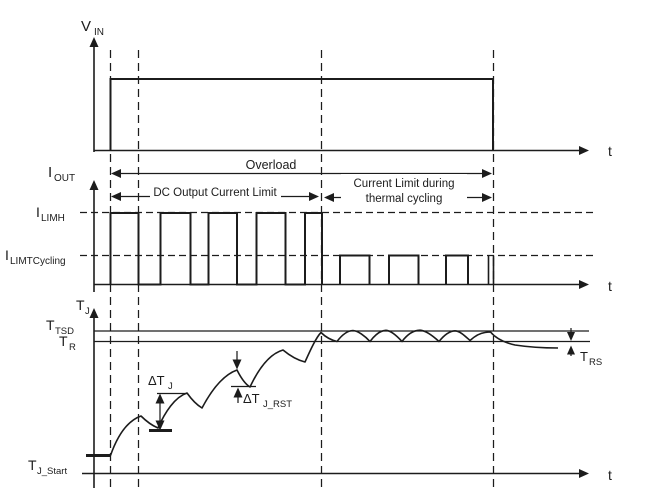  Describe the element at coordinates (94, 185) in the screenshot. I see `iout-y-axis-arrowhead` at that location.